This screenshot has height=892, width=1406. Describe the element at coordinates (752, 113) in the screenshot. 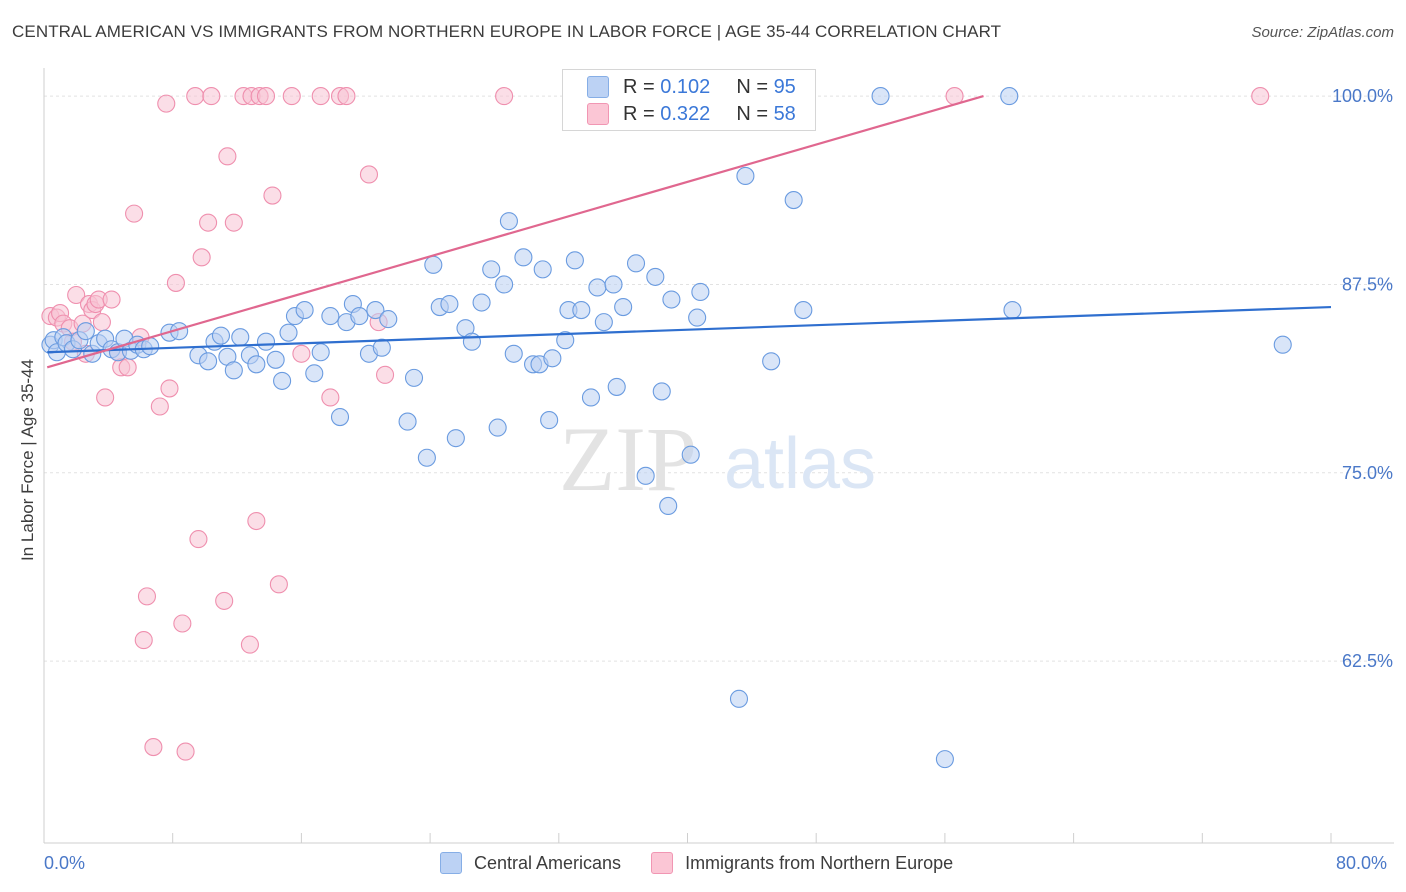

I see `n-label: N =` at that location.